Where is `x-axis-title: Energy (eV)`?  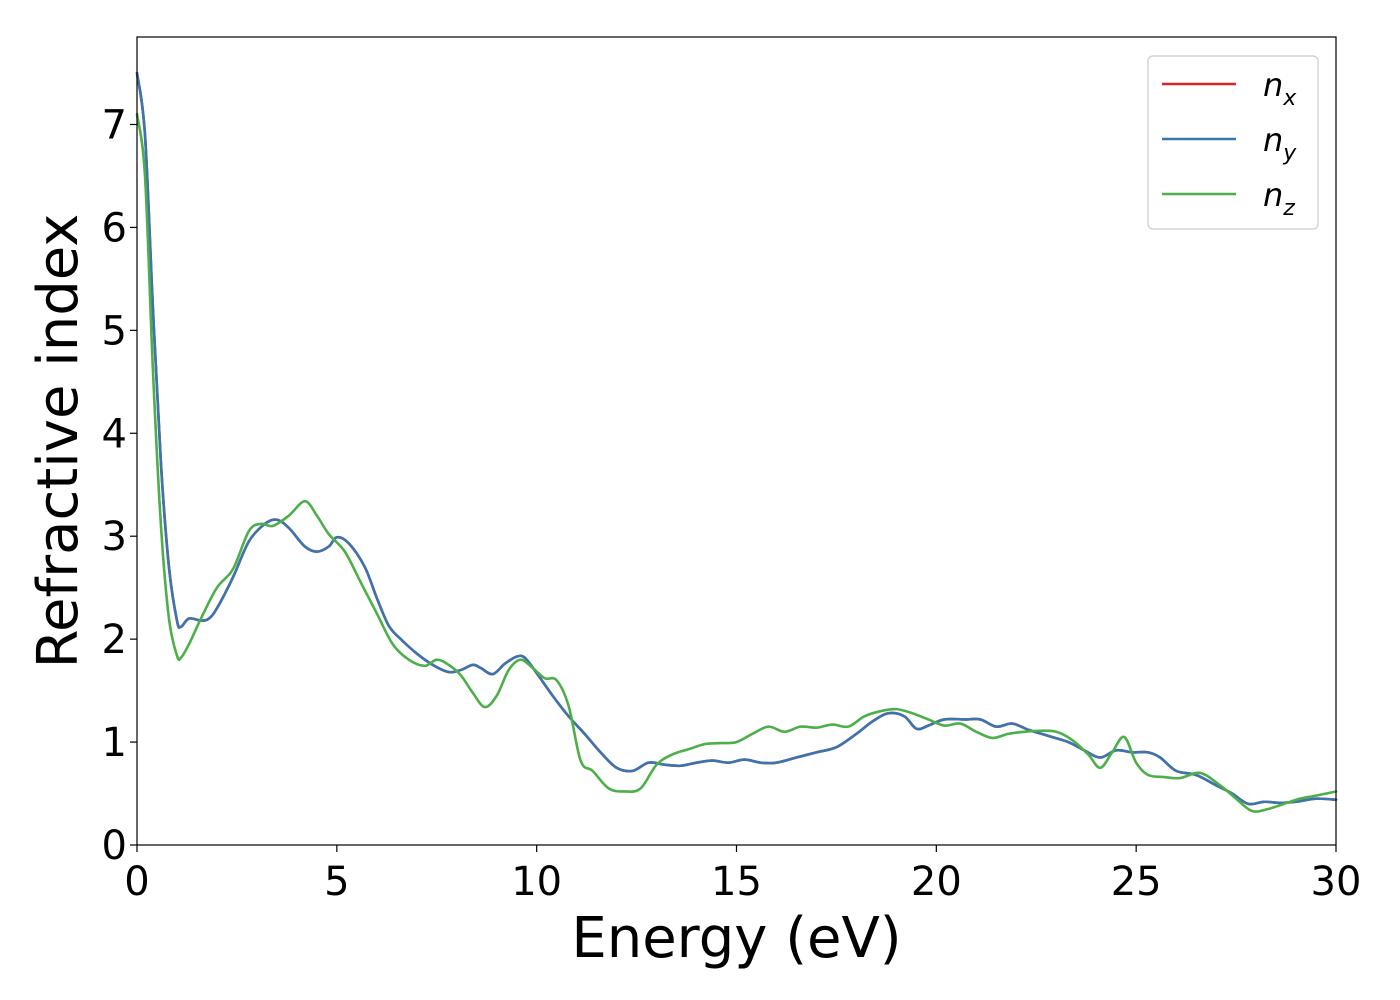
x-axis-title: Energy (eV) is located at coordinates (736, 938).